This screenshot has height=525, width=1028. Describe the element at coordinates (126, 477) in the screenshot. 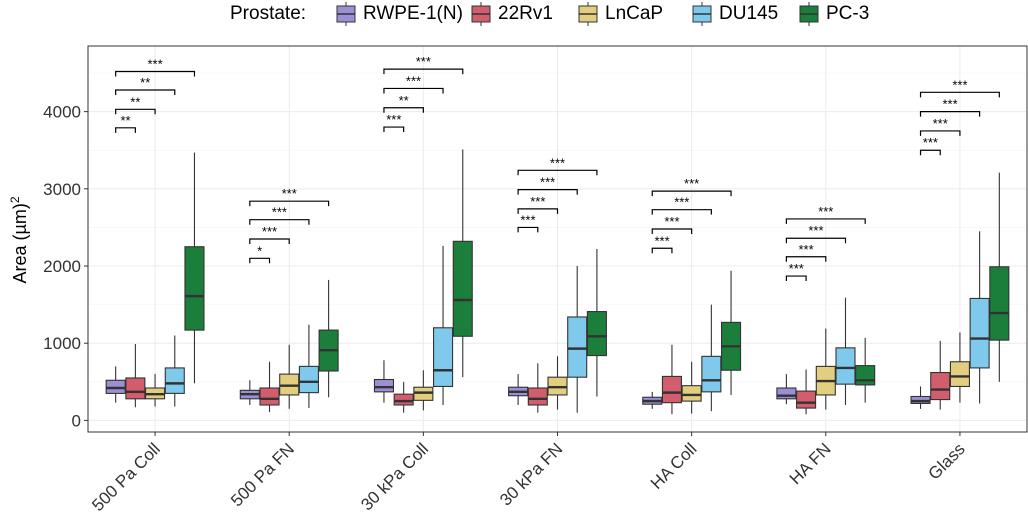

I see `x-tick-label: 500 Pa Coll` at that location.